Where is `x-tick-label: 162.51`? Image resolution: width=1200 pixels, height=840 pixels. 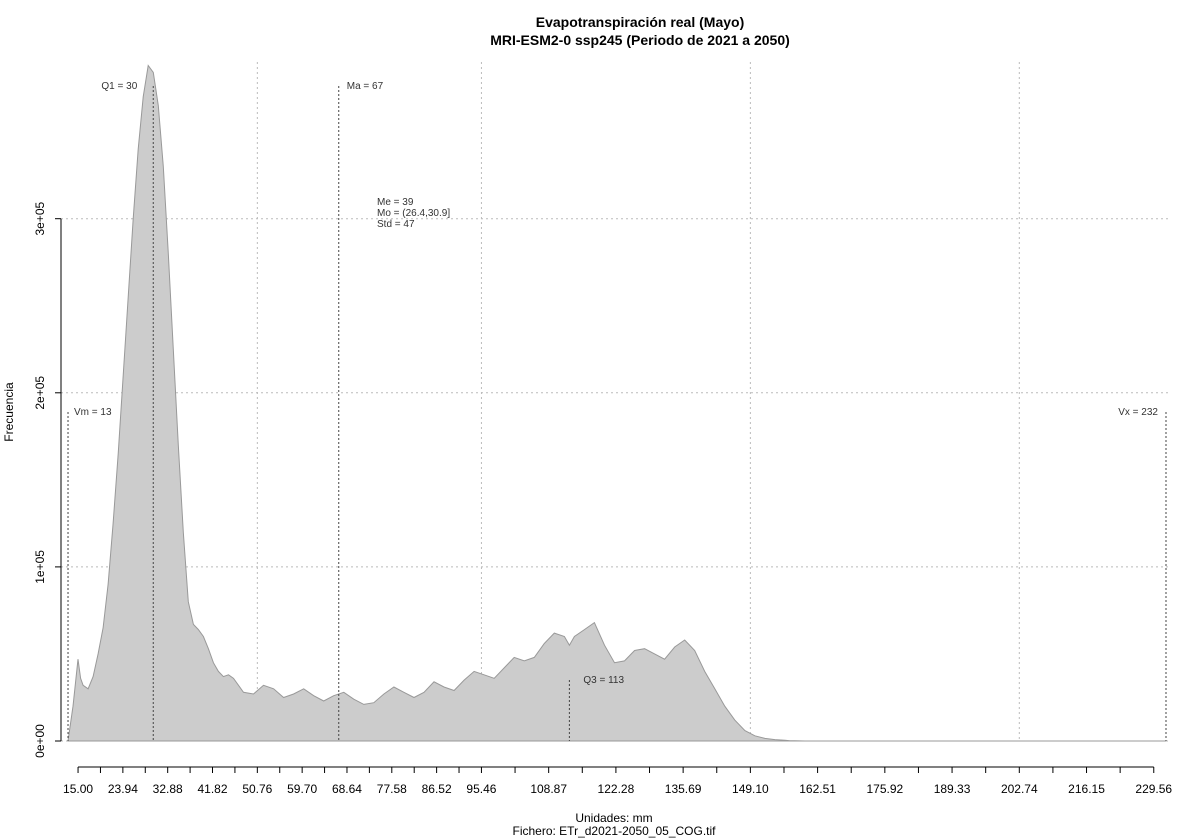 x-tick-label: 162.51 is located at coordinates (817, 789).